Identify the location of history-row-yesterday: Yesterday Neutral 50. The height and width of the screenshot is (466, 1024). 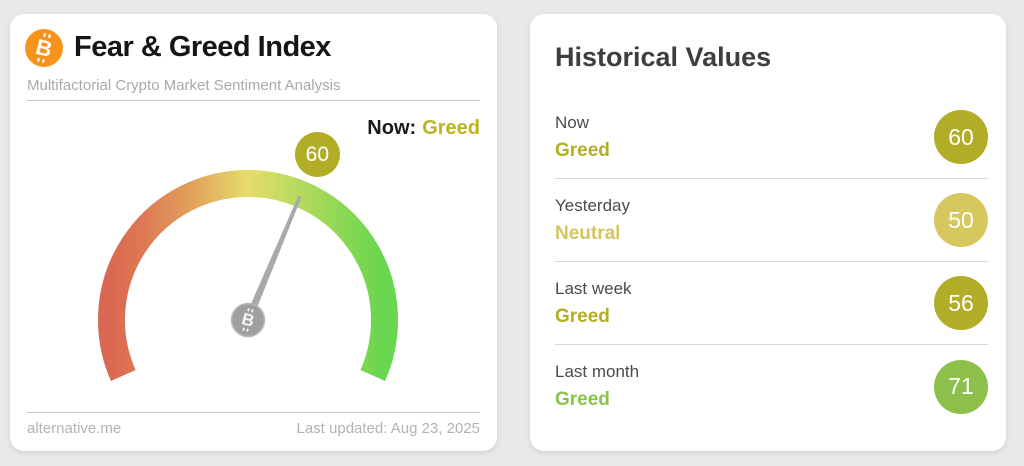
(771, 220).